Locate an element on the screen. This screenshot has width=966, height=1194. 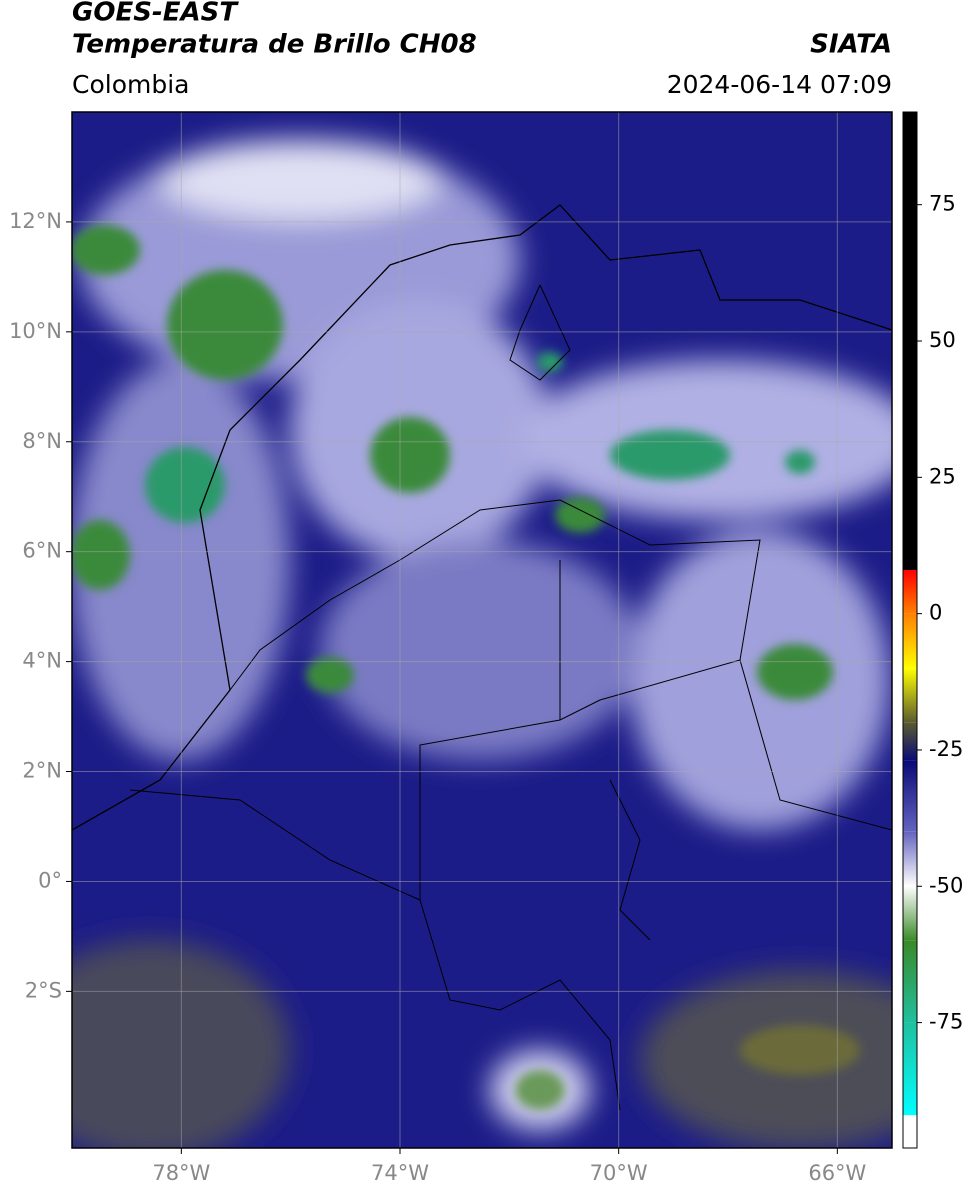
subtitle: Temperatura de Brillo CH08 is located at coordinates (274, 45).